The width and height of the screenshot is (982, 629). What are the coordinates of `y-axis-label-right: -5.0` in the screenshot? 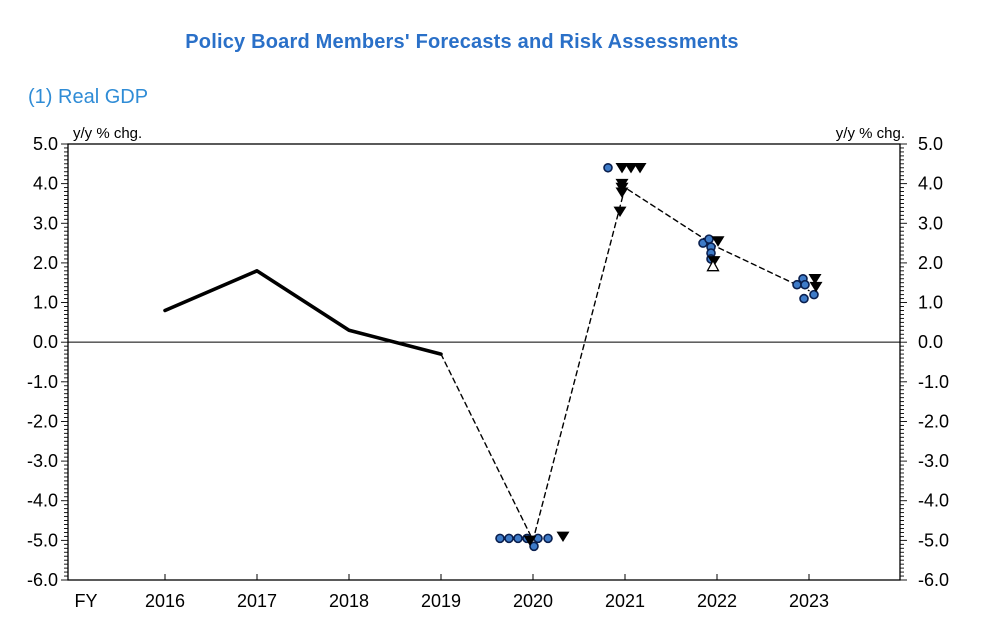 It's located at (933, 540).